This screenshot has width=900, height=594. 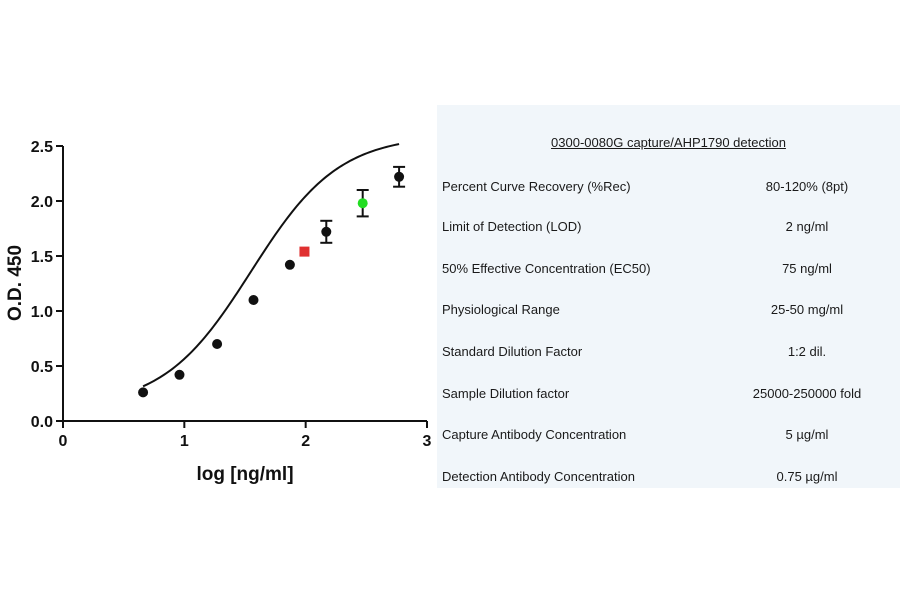 What do you see at coordinates (807, 268) in the screenshot?
I see `row-value: 75 ng/ml` at bounding box center [807, 268].